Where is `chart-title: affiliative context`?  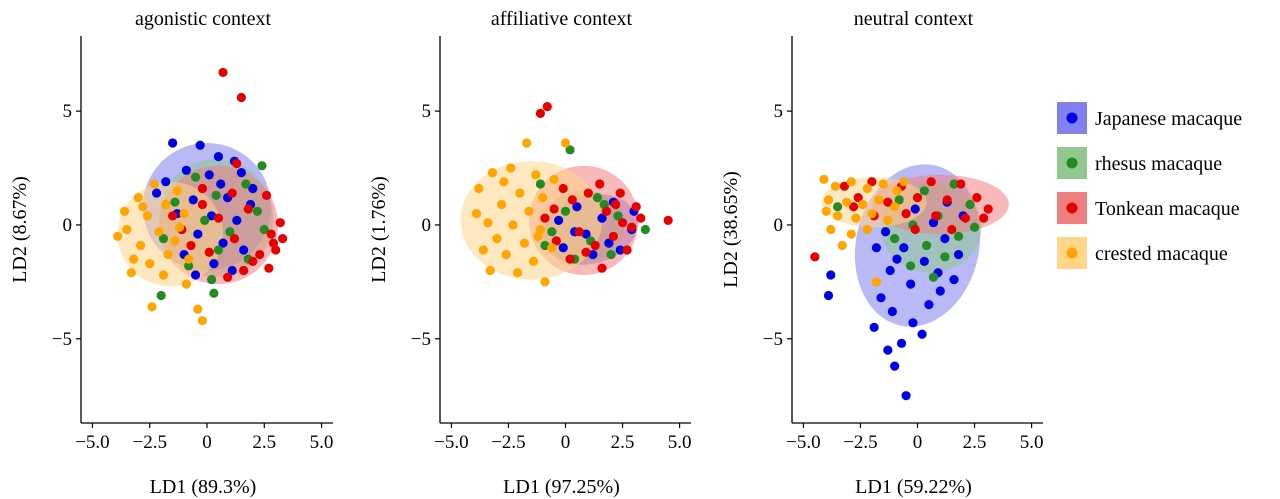
chart-title: affiliative context is located at coordinates (562, 19).